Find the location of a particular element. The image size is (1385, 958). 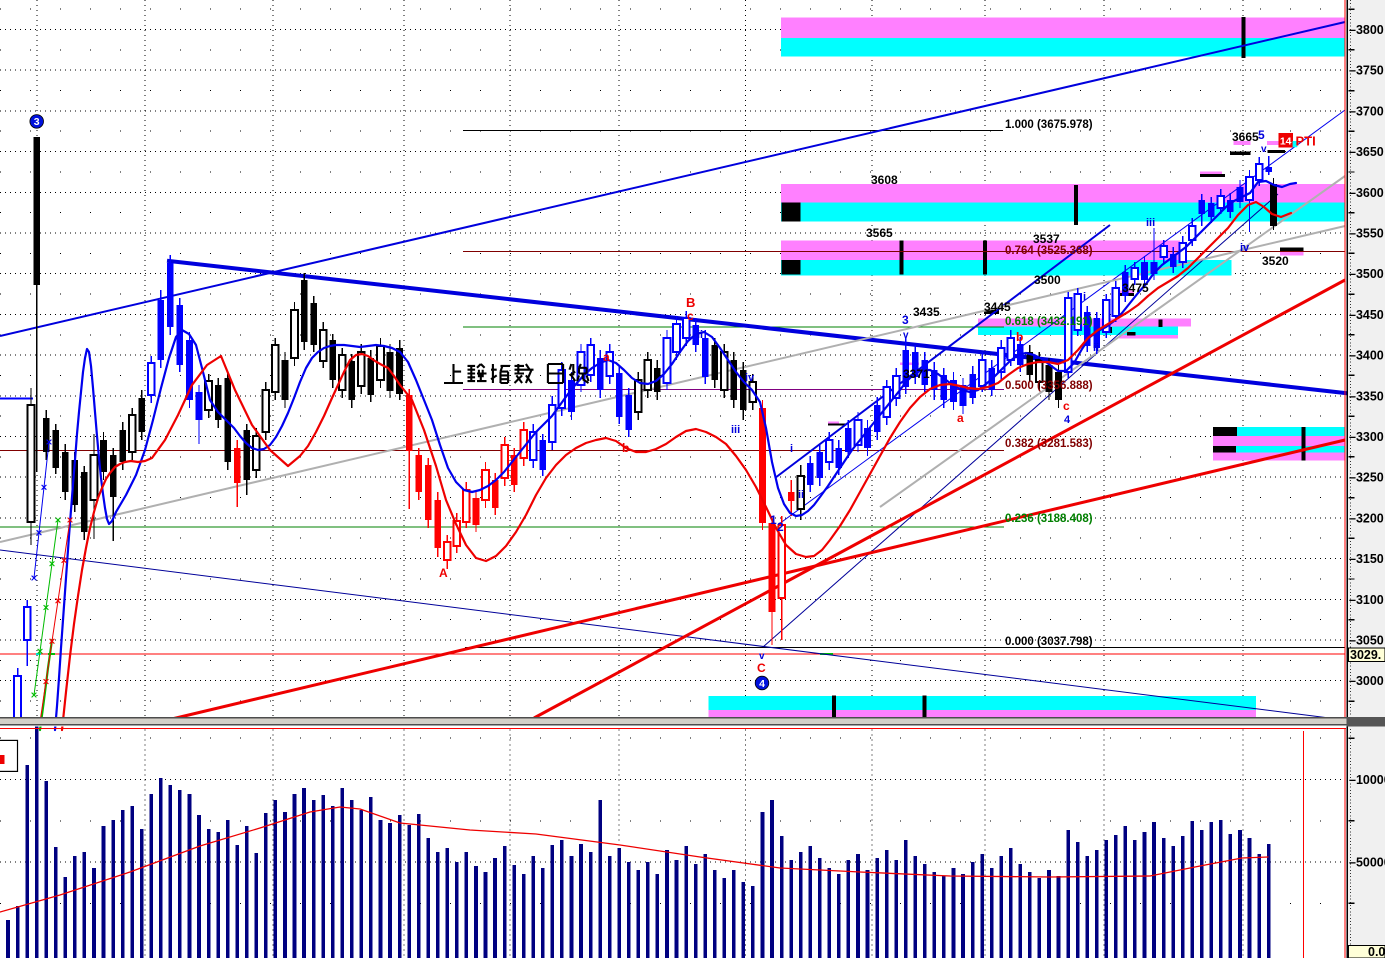

svg-text: –100000 is located at coordinates (1367, 780).